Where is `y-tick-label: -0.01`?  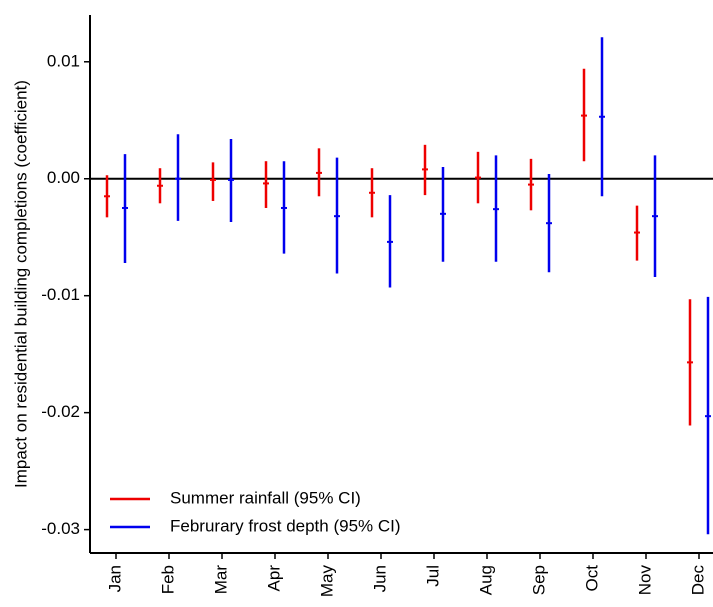
y-tick-label: -0.01 is located at coordinates (60, 294).